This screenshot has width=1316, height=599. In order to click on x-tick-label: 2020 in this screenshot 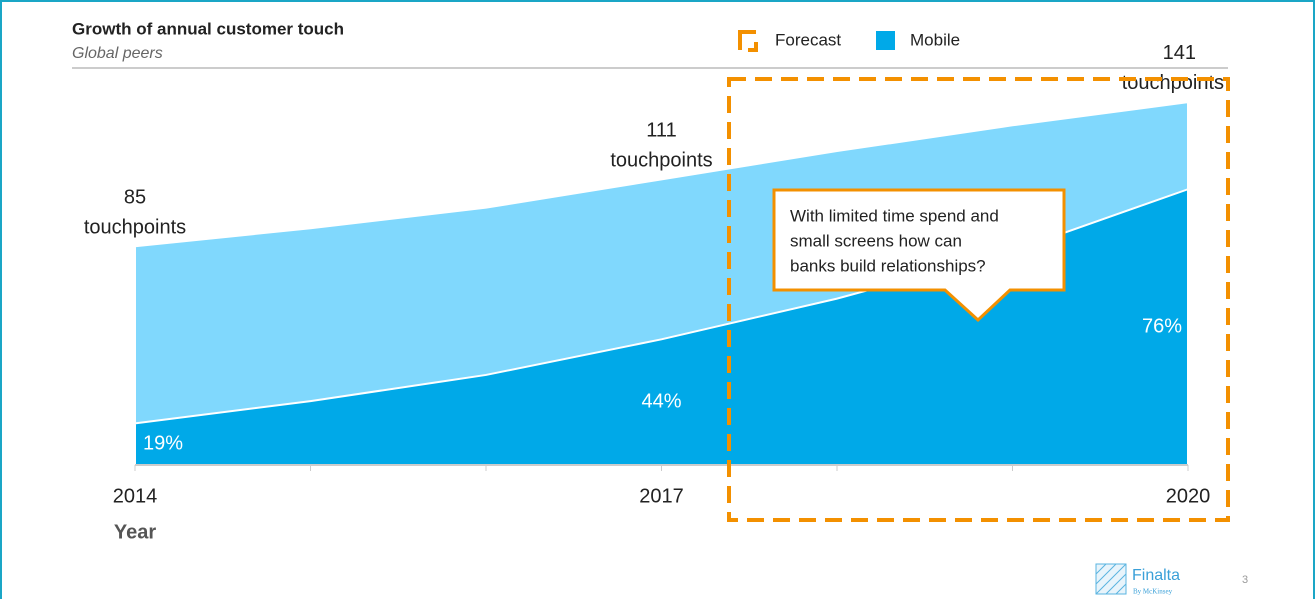, I will do `click(1188, 496)`.